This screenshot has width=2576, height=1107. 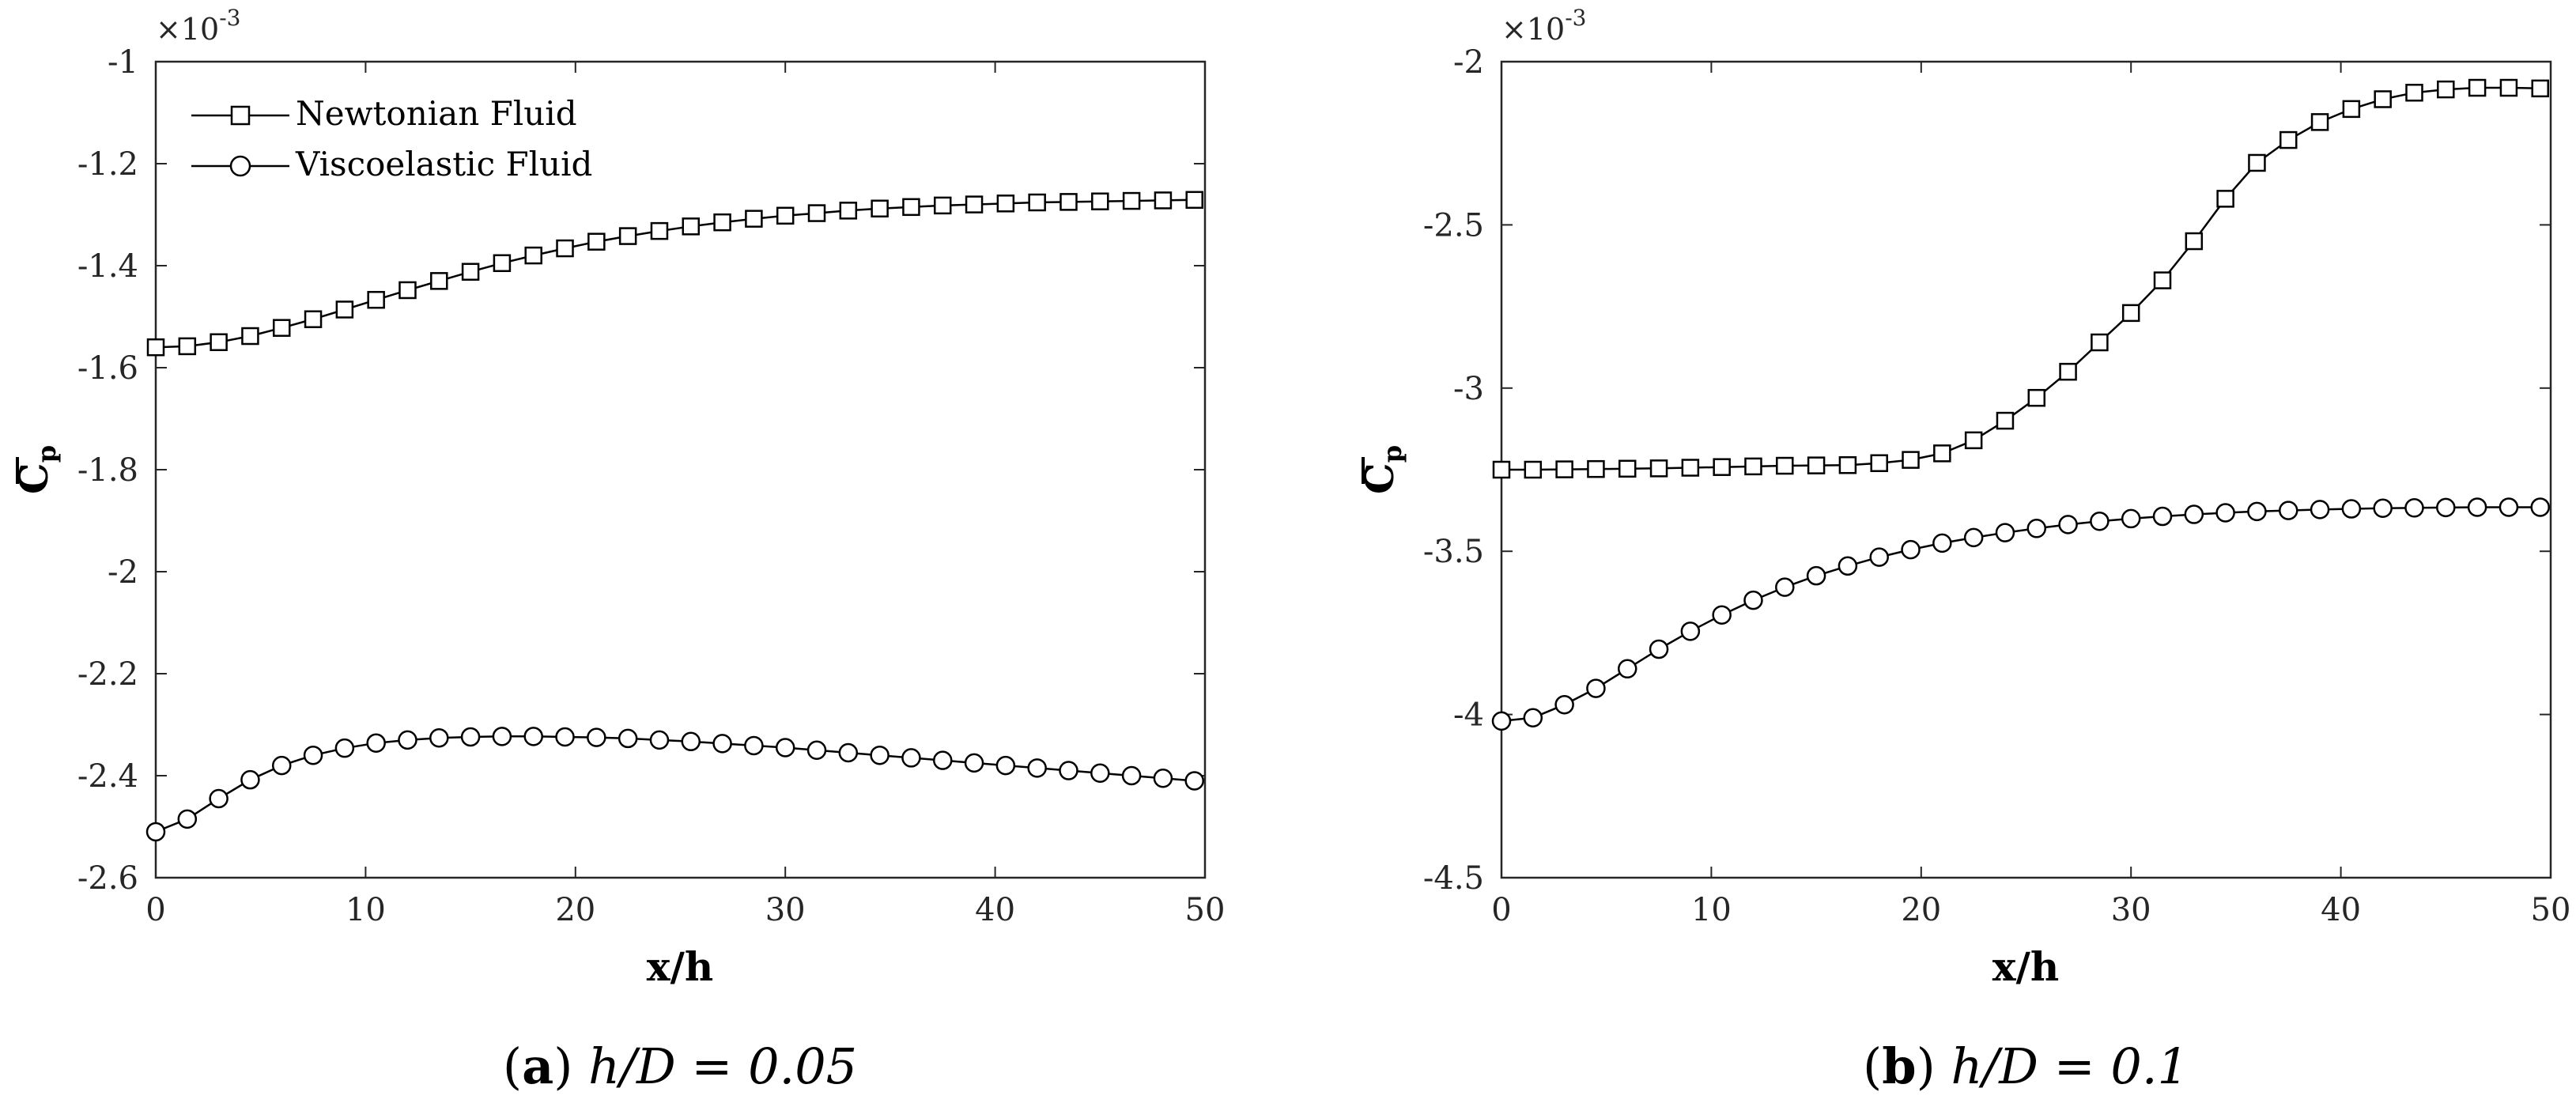 I want to click on x-axis-label-a: x/h, so click(x=680, y=966).